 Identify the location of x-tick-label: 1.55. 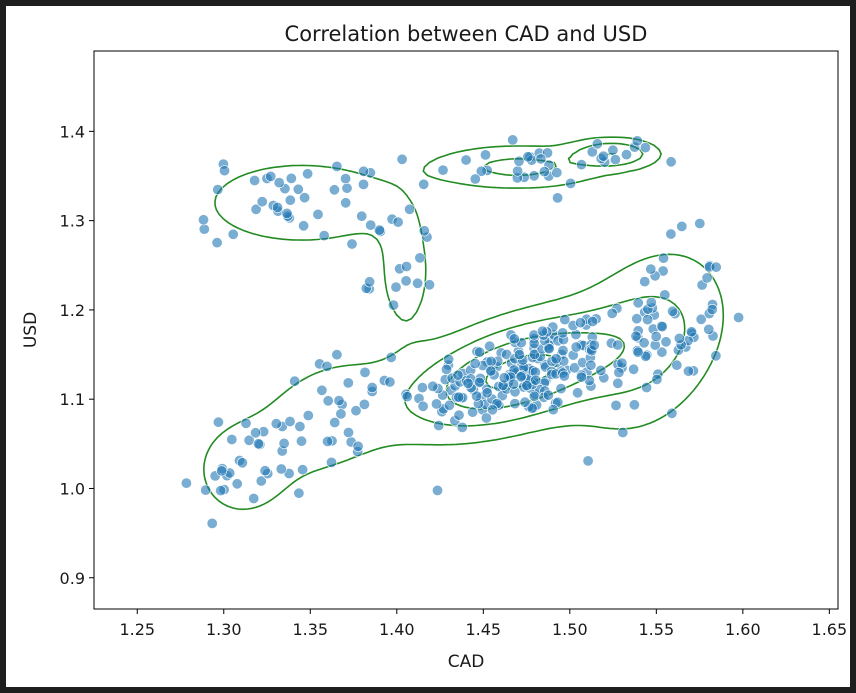
(657, 629).